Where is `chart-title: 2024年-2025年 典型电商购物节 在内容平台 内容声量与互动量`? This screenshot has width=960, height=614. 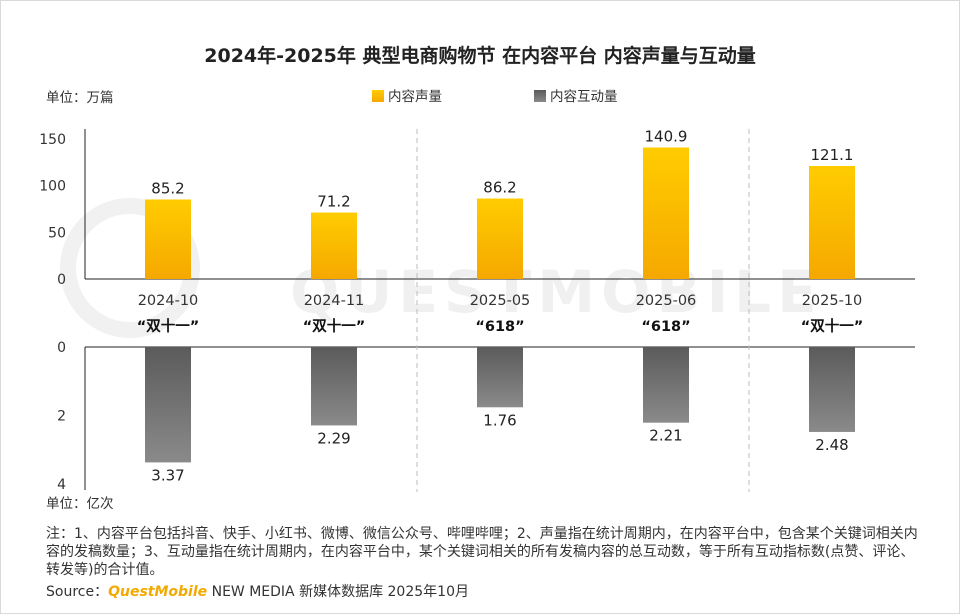 chart-title: 2024年-2025年 典型电商购物节 在内容平台 内容声量与互动量 is located at coordinates (480, 55).